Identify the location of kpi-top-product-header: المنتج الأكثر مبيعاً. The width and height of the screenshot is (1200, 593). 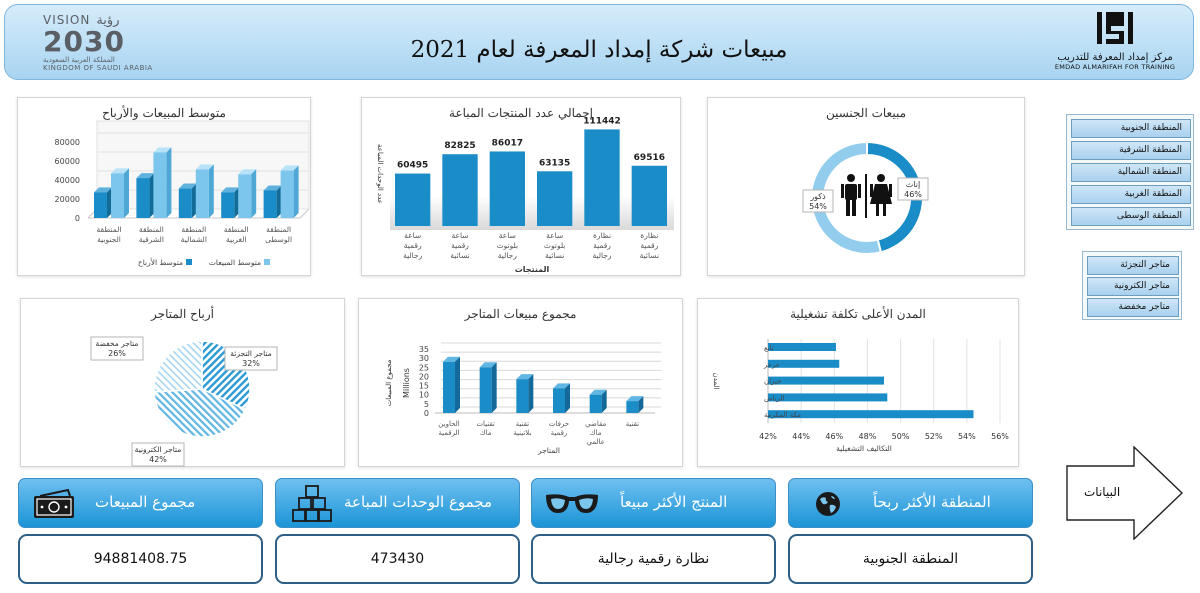
(653, 503).